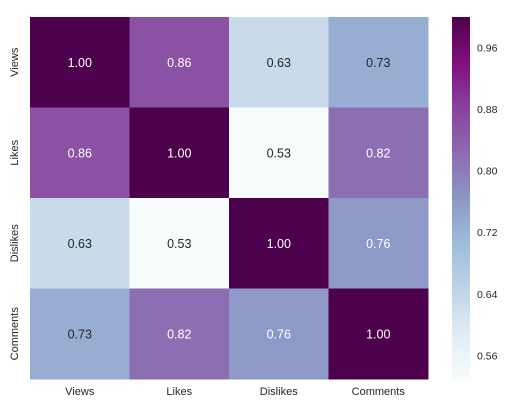 The width and height of the screenshot is (520, 417). I want to click on y-tick-label-1: Likes, so click(15, 152).